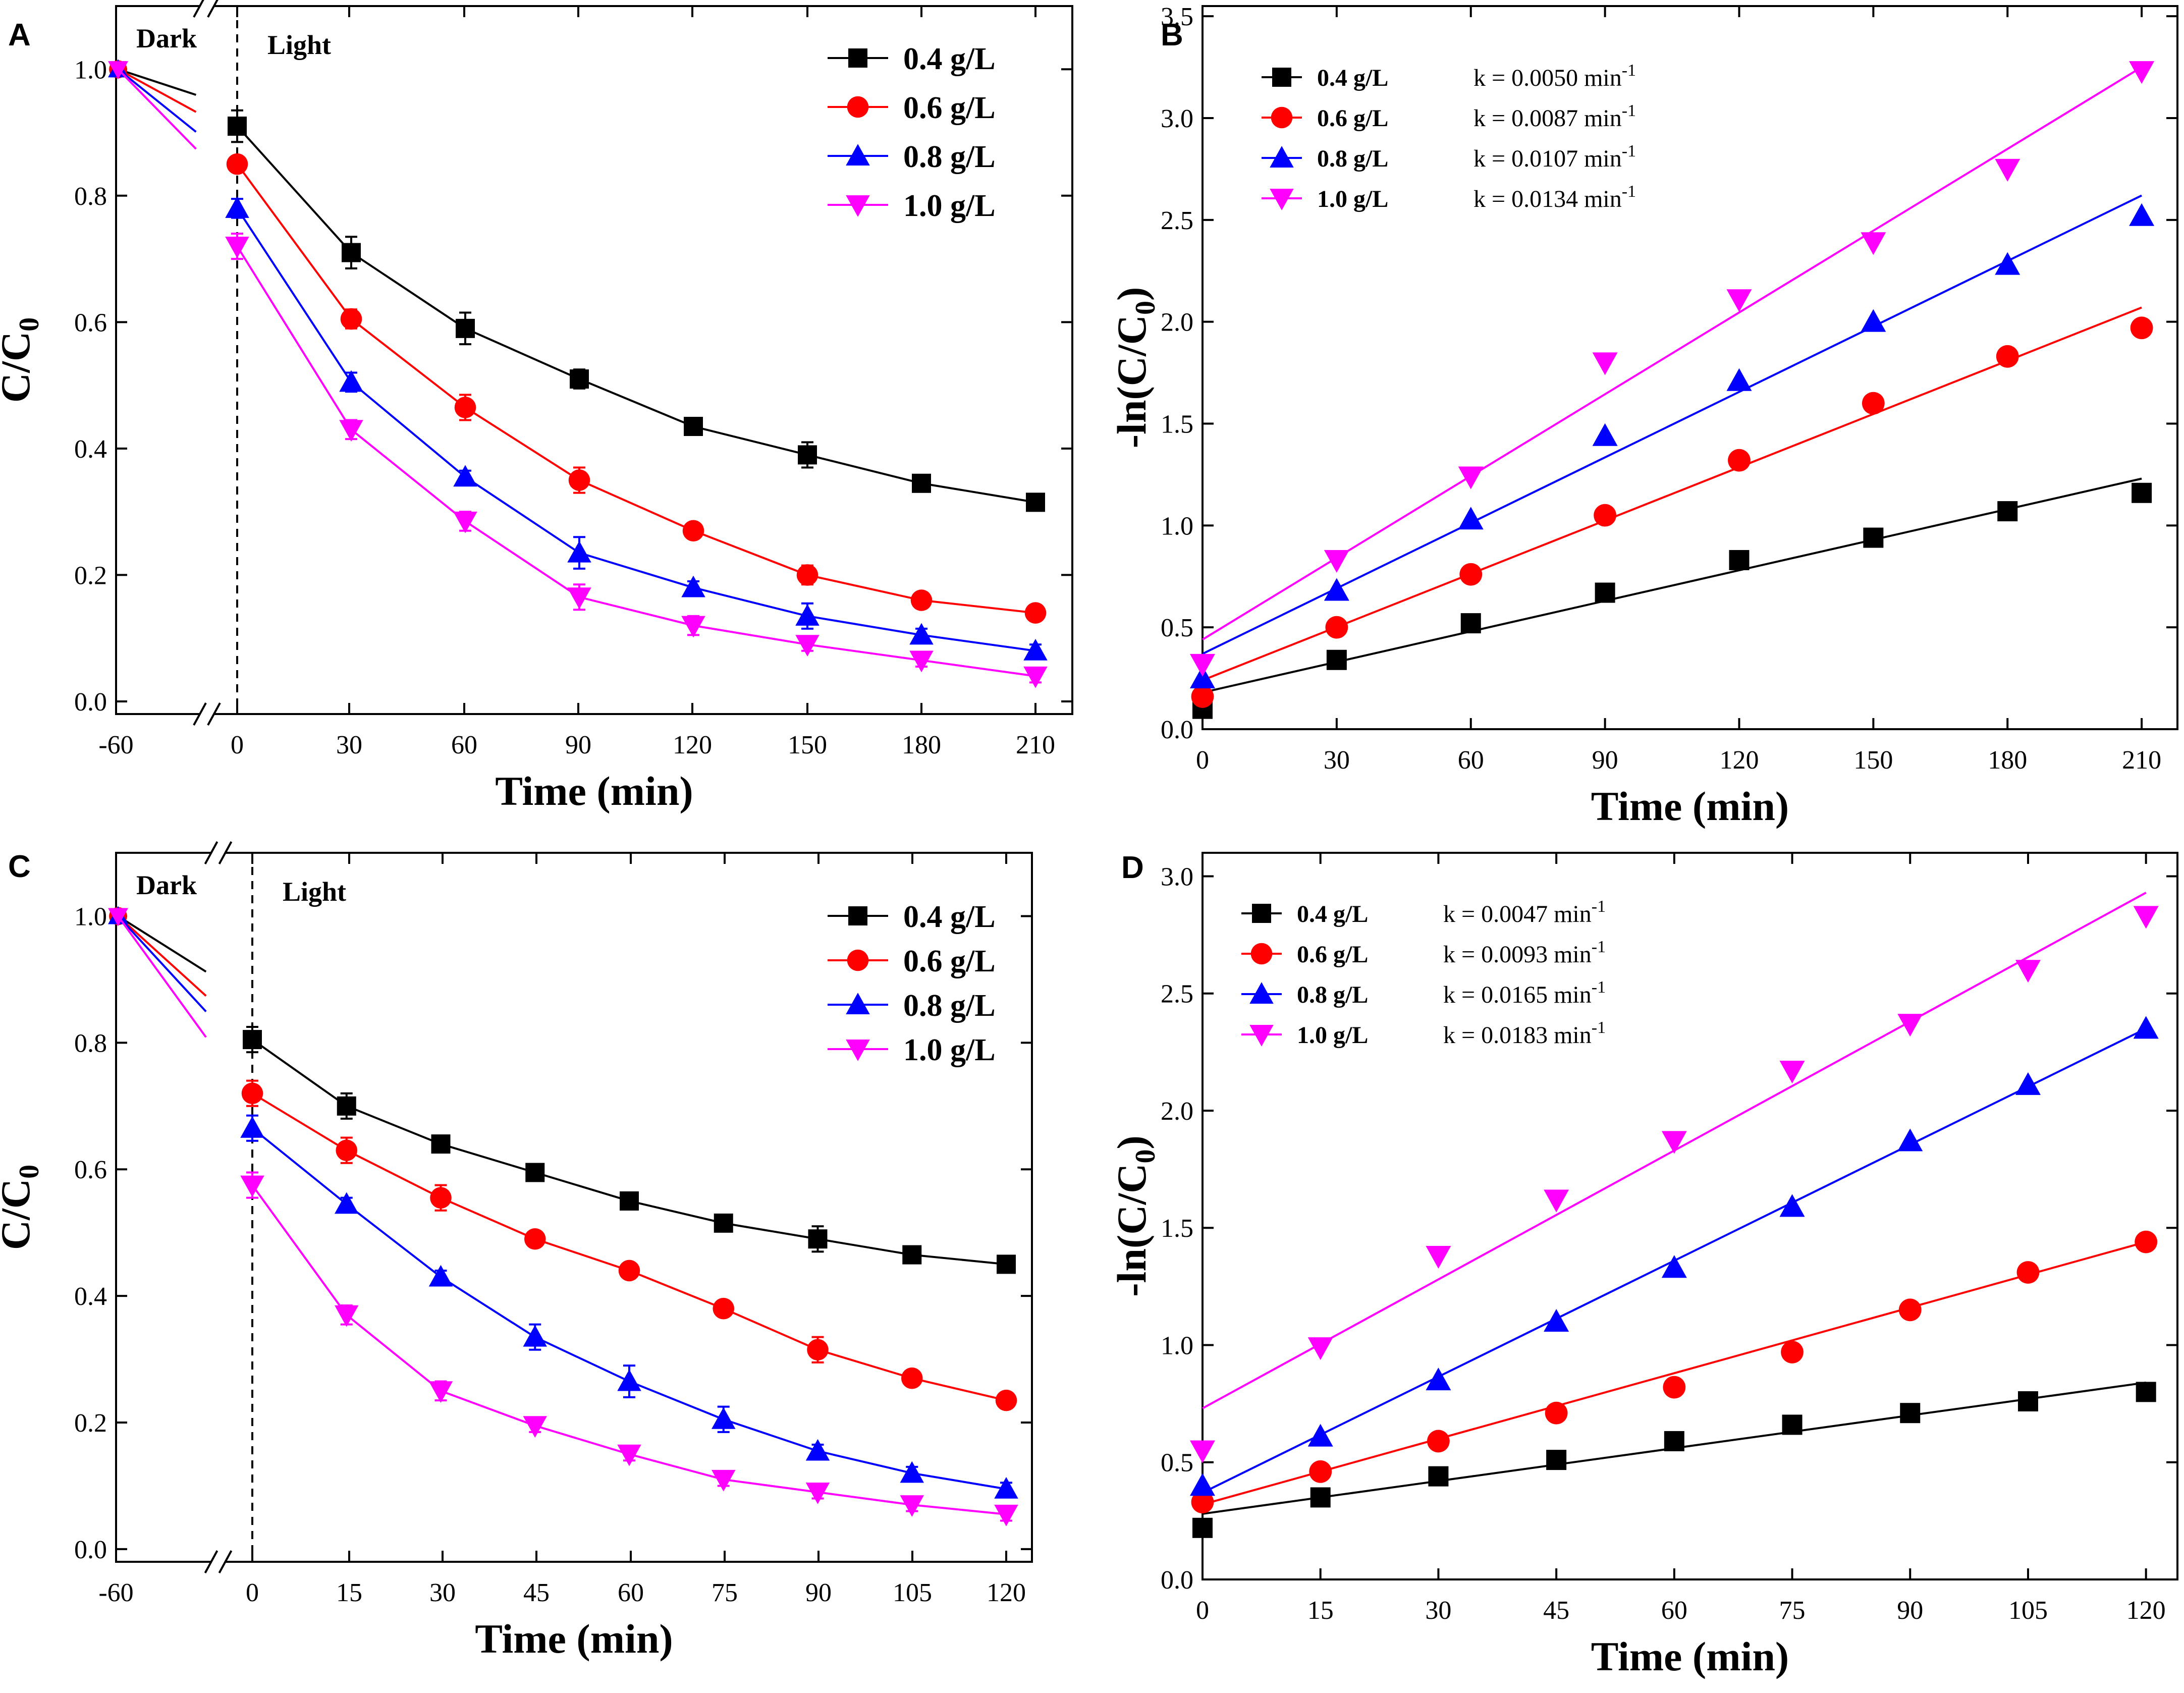 This screenshot has width=2184, height=1693. I want to click on light-label: Light, so click(299, 45).